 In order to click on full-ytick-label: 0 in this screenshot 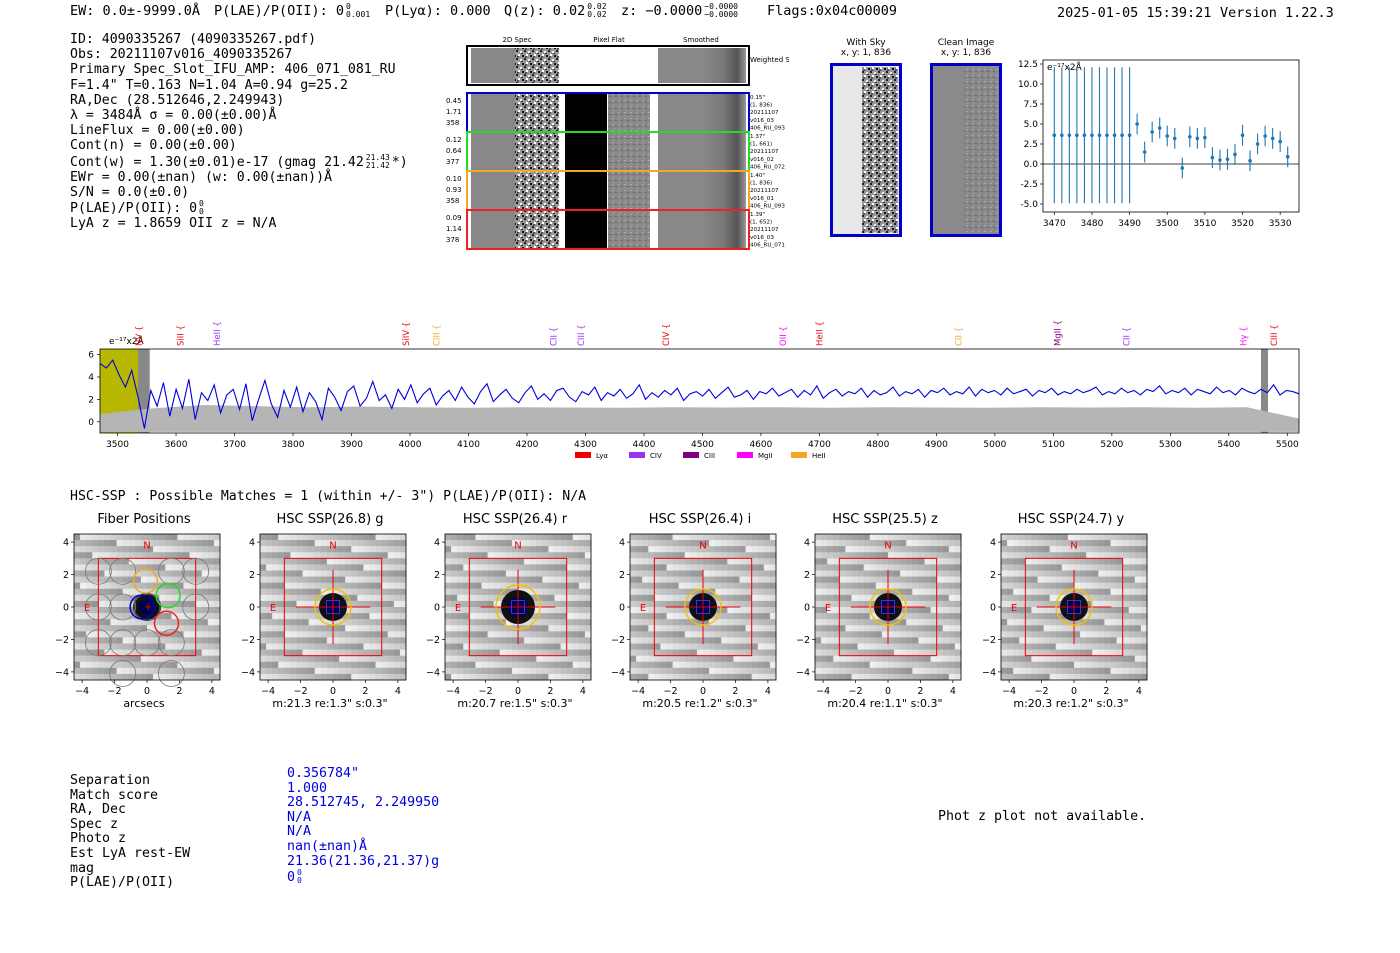, I will do `click(91, 423)`.